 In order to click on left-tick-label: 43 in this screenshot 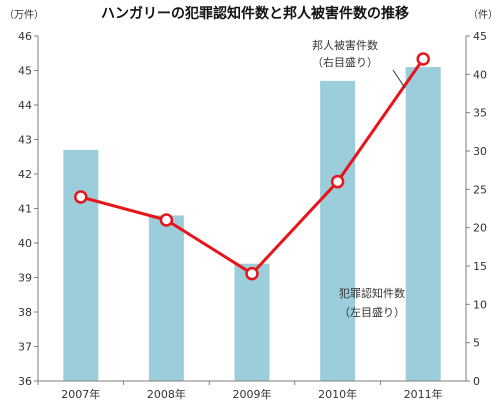, I will do `click(25, 140)`.